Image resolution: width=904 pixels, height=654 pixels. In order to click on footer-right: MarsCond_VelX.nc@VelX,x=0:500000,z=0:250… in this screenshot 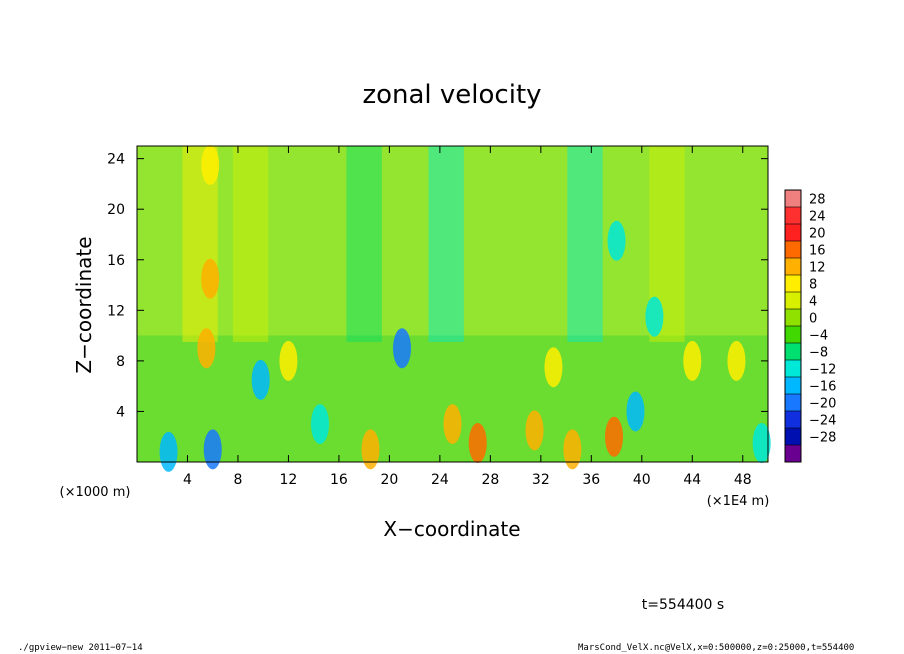, I will do `click(716, 648)`.